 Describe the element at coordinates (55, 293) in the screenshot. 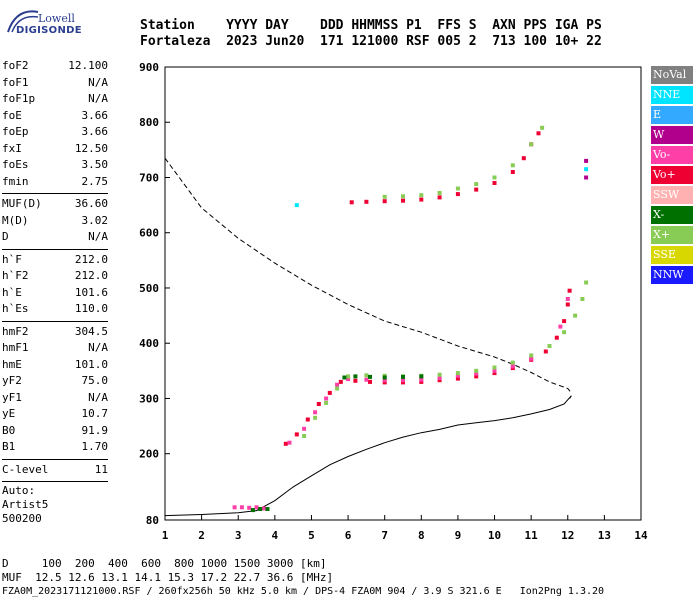

I see `param-row: h`E 101.6` at that location.